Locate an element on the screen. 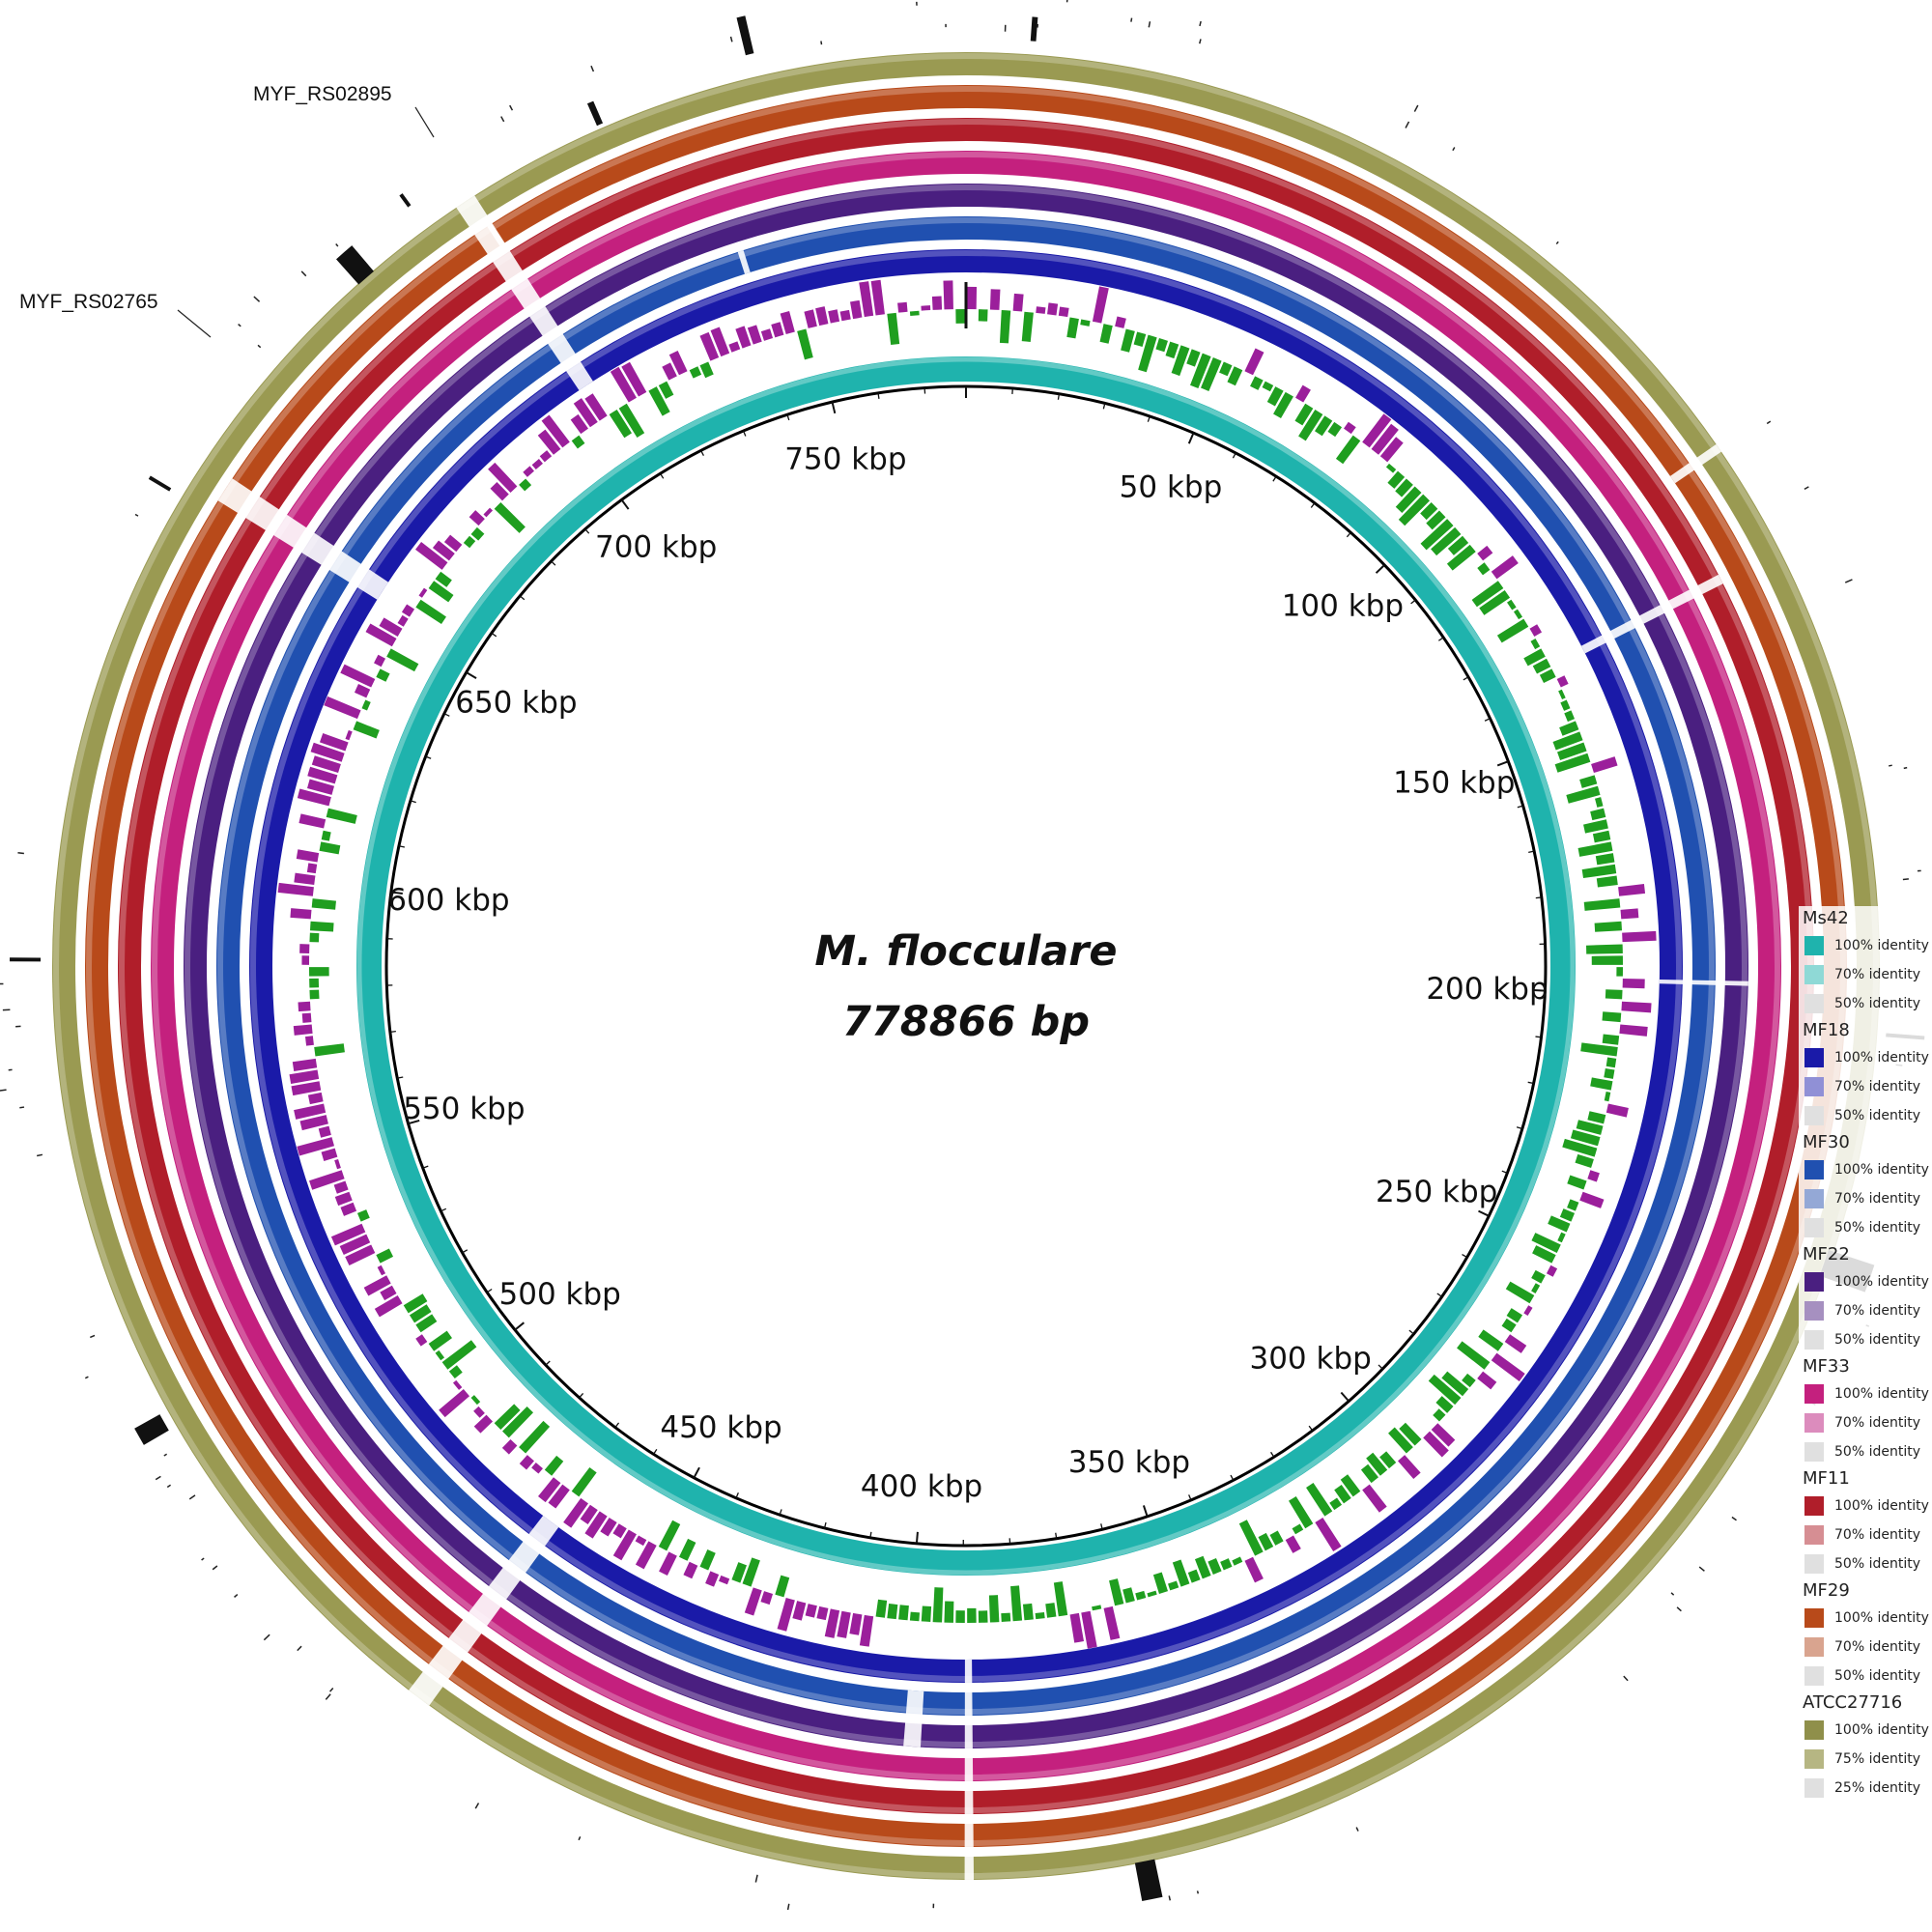 This screenshot has width=1932, height=1932. legend-entry-label: 70% identity is located at coordinates (1877, 1199).